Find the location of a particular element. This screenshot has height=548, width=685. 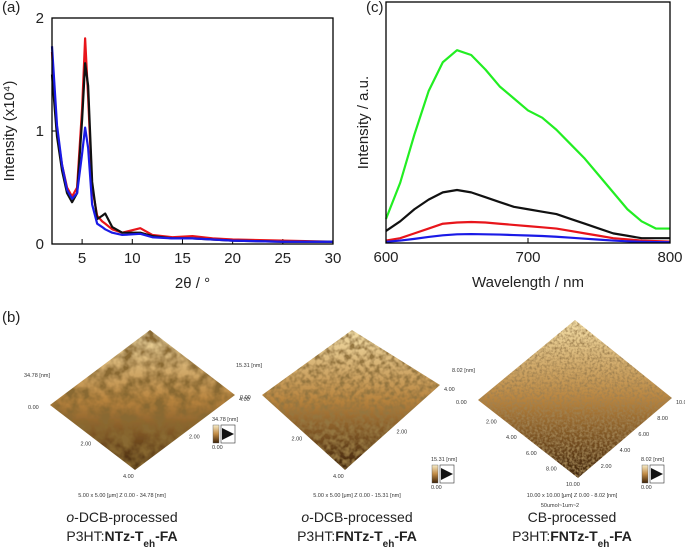

panel-label: (b) is located at coordinates (11, 317).